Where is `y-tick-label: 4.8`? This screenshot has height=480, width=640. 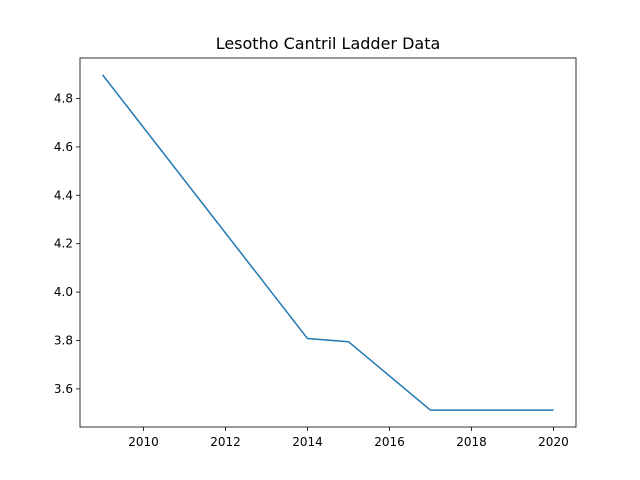
y-tick-label: 4.8 is located at coordinates (63, 99).